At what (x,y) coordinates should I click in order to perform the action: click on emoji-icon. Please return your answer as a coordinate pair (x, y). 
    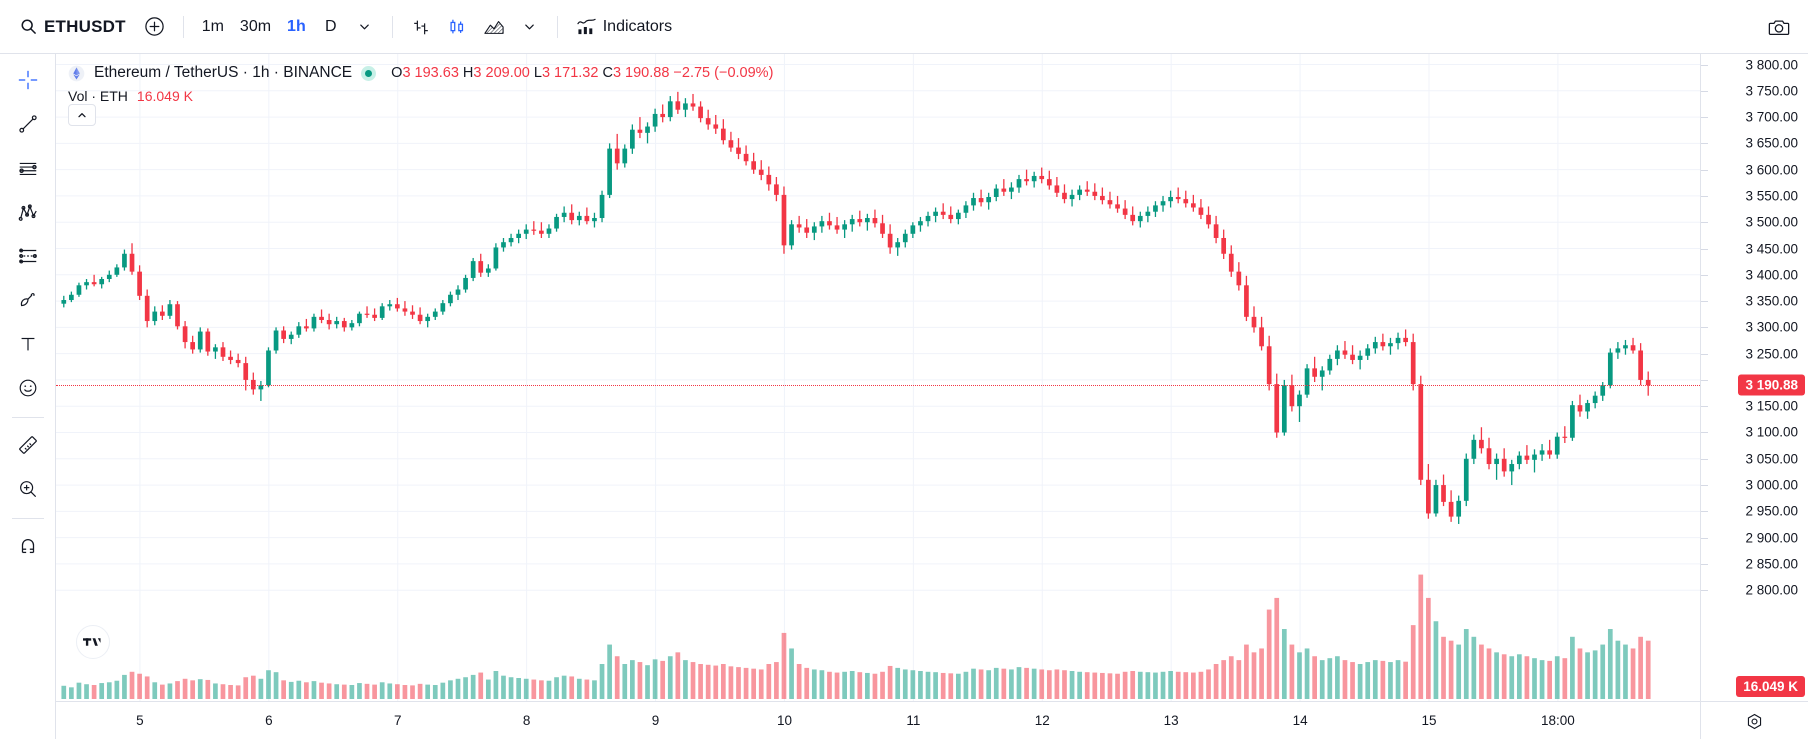
    Looking at the image, I should click on (28, 388).